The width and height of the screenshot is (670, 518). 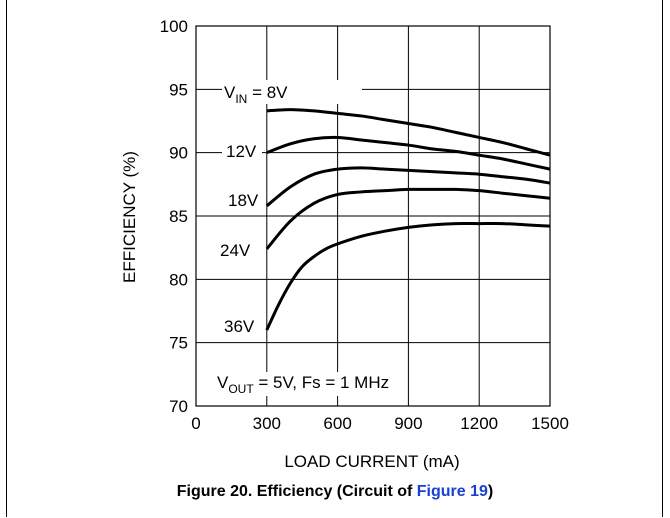 I want to click on x-tick-label: 1200, so click(x=479, y=423).